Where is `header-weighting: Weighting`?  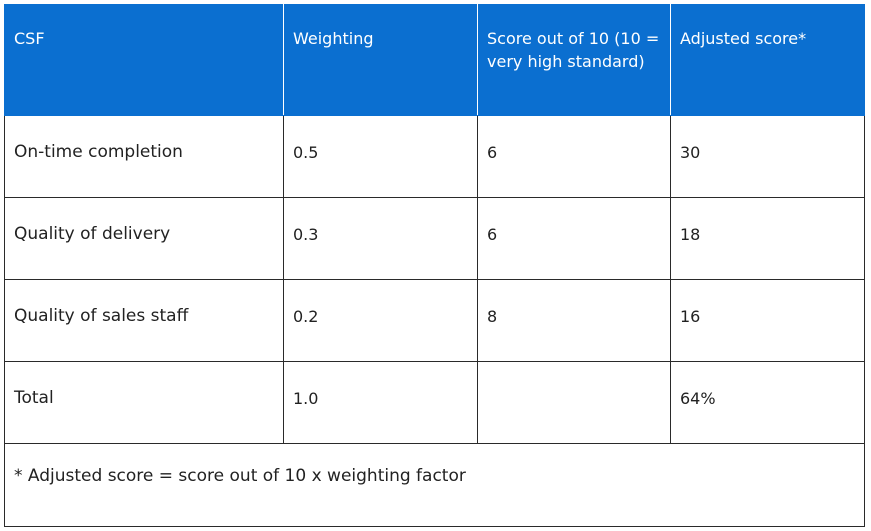 header-weighting: Weighting is located at coordinates (380, 60).